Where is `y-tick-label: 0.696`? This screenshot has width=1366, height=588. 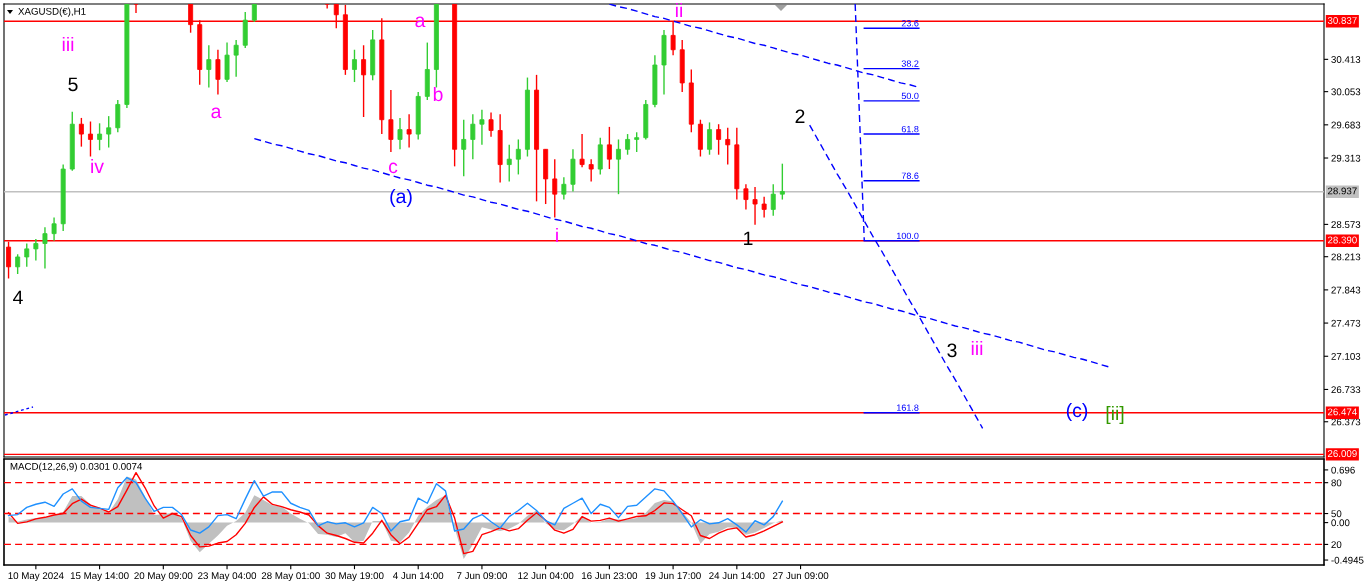 y-tick-label: 0.696 is located at coordinates (1343, 470).